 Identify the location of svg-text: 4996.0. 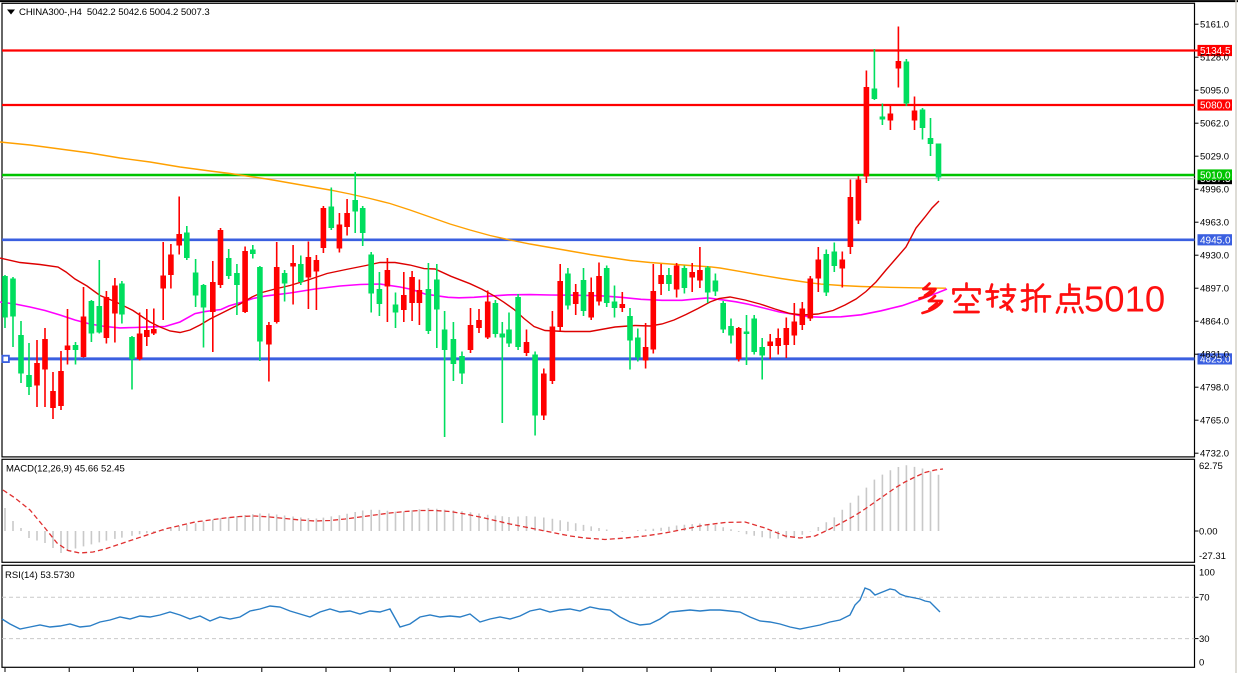
(1214, 190).